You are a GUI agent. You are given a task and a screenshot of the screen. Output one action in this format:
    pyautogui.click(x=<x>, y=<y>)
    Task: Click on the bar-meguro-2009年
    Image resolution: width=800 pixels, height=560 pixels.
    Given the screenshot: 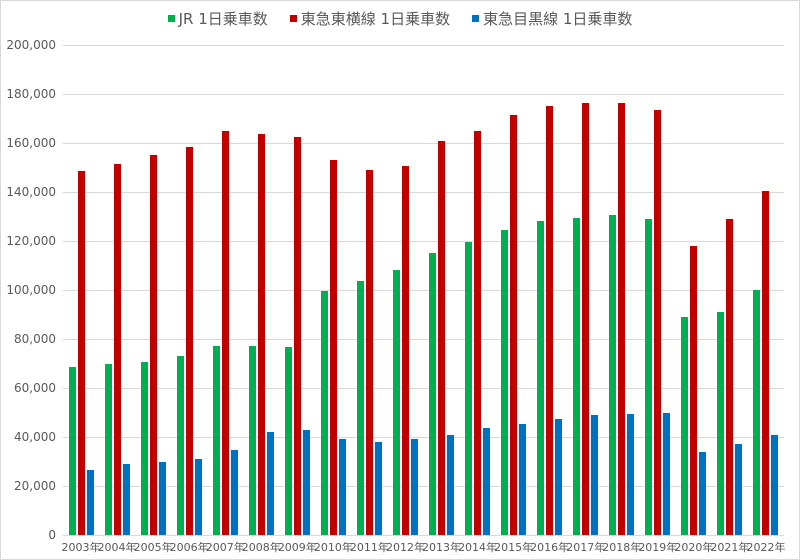 What is the action you would take?
    pyautogui.click(x=306, y=482)
    